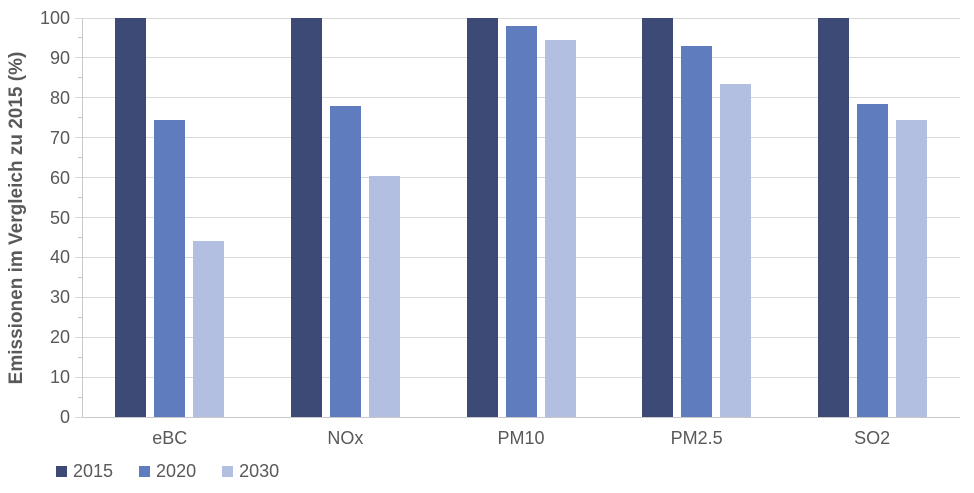  I want to click on legend: 2015 2020 2030, so click(167, 471).